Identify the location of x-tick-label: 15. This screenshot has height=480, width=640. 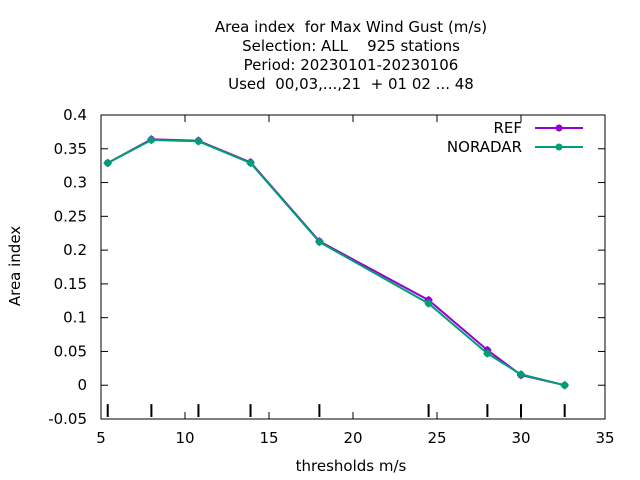
(268, 438).